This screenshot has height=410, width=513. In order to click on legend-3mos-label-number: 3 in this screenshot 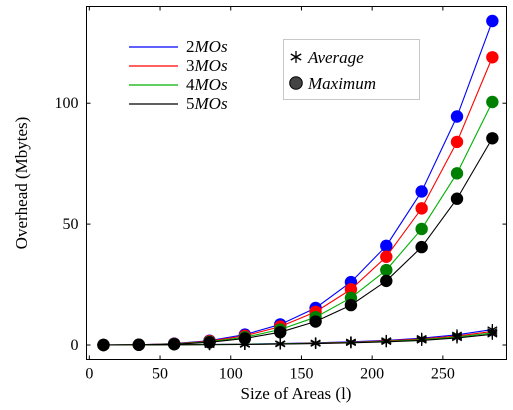, I will do `click(190, 65)`.